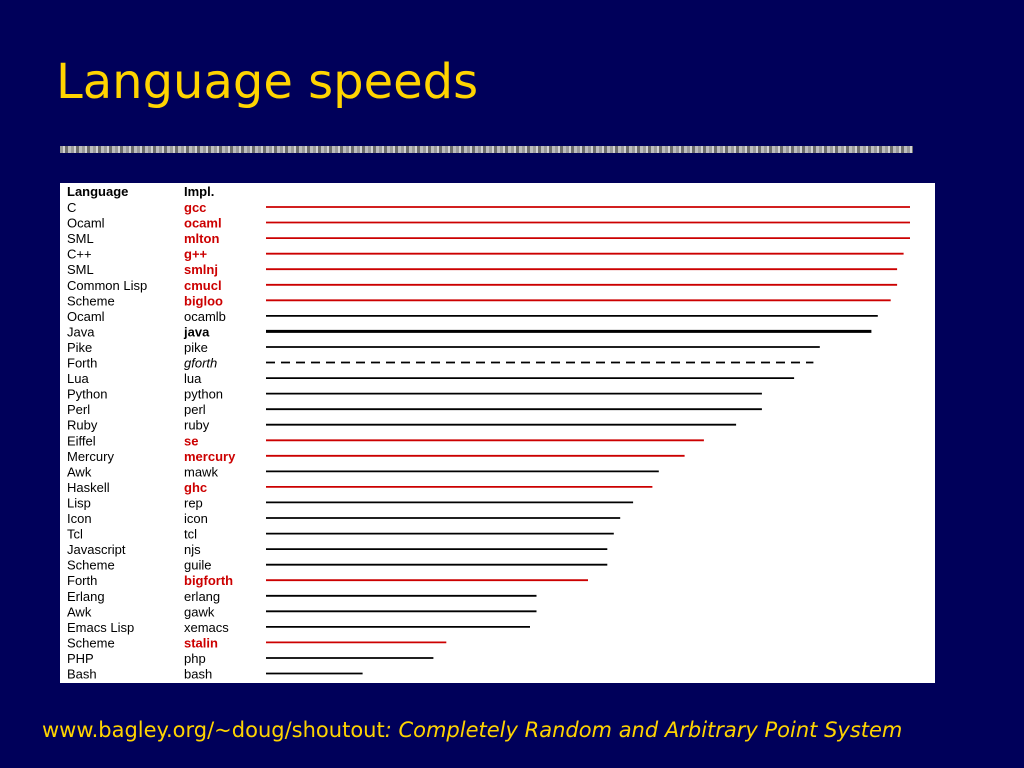 The width and height of the screenshot is (1024, 768). What do you see at coordinates (195, 487) in the screenshot?
I see `row-impl-label: ghc` at bounding box center [195, 487].